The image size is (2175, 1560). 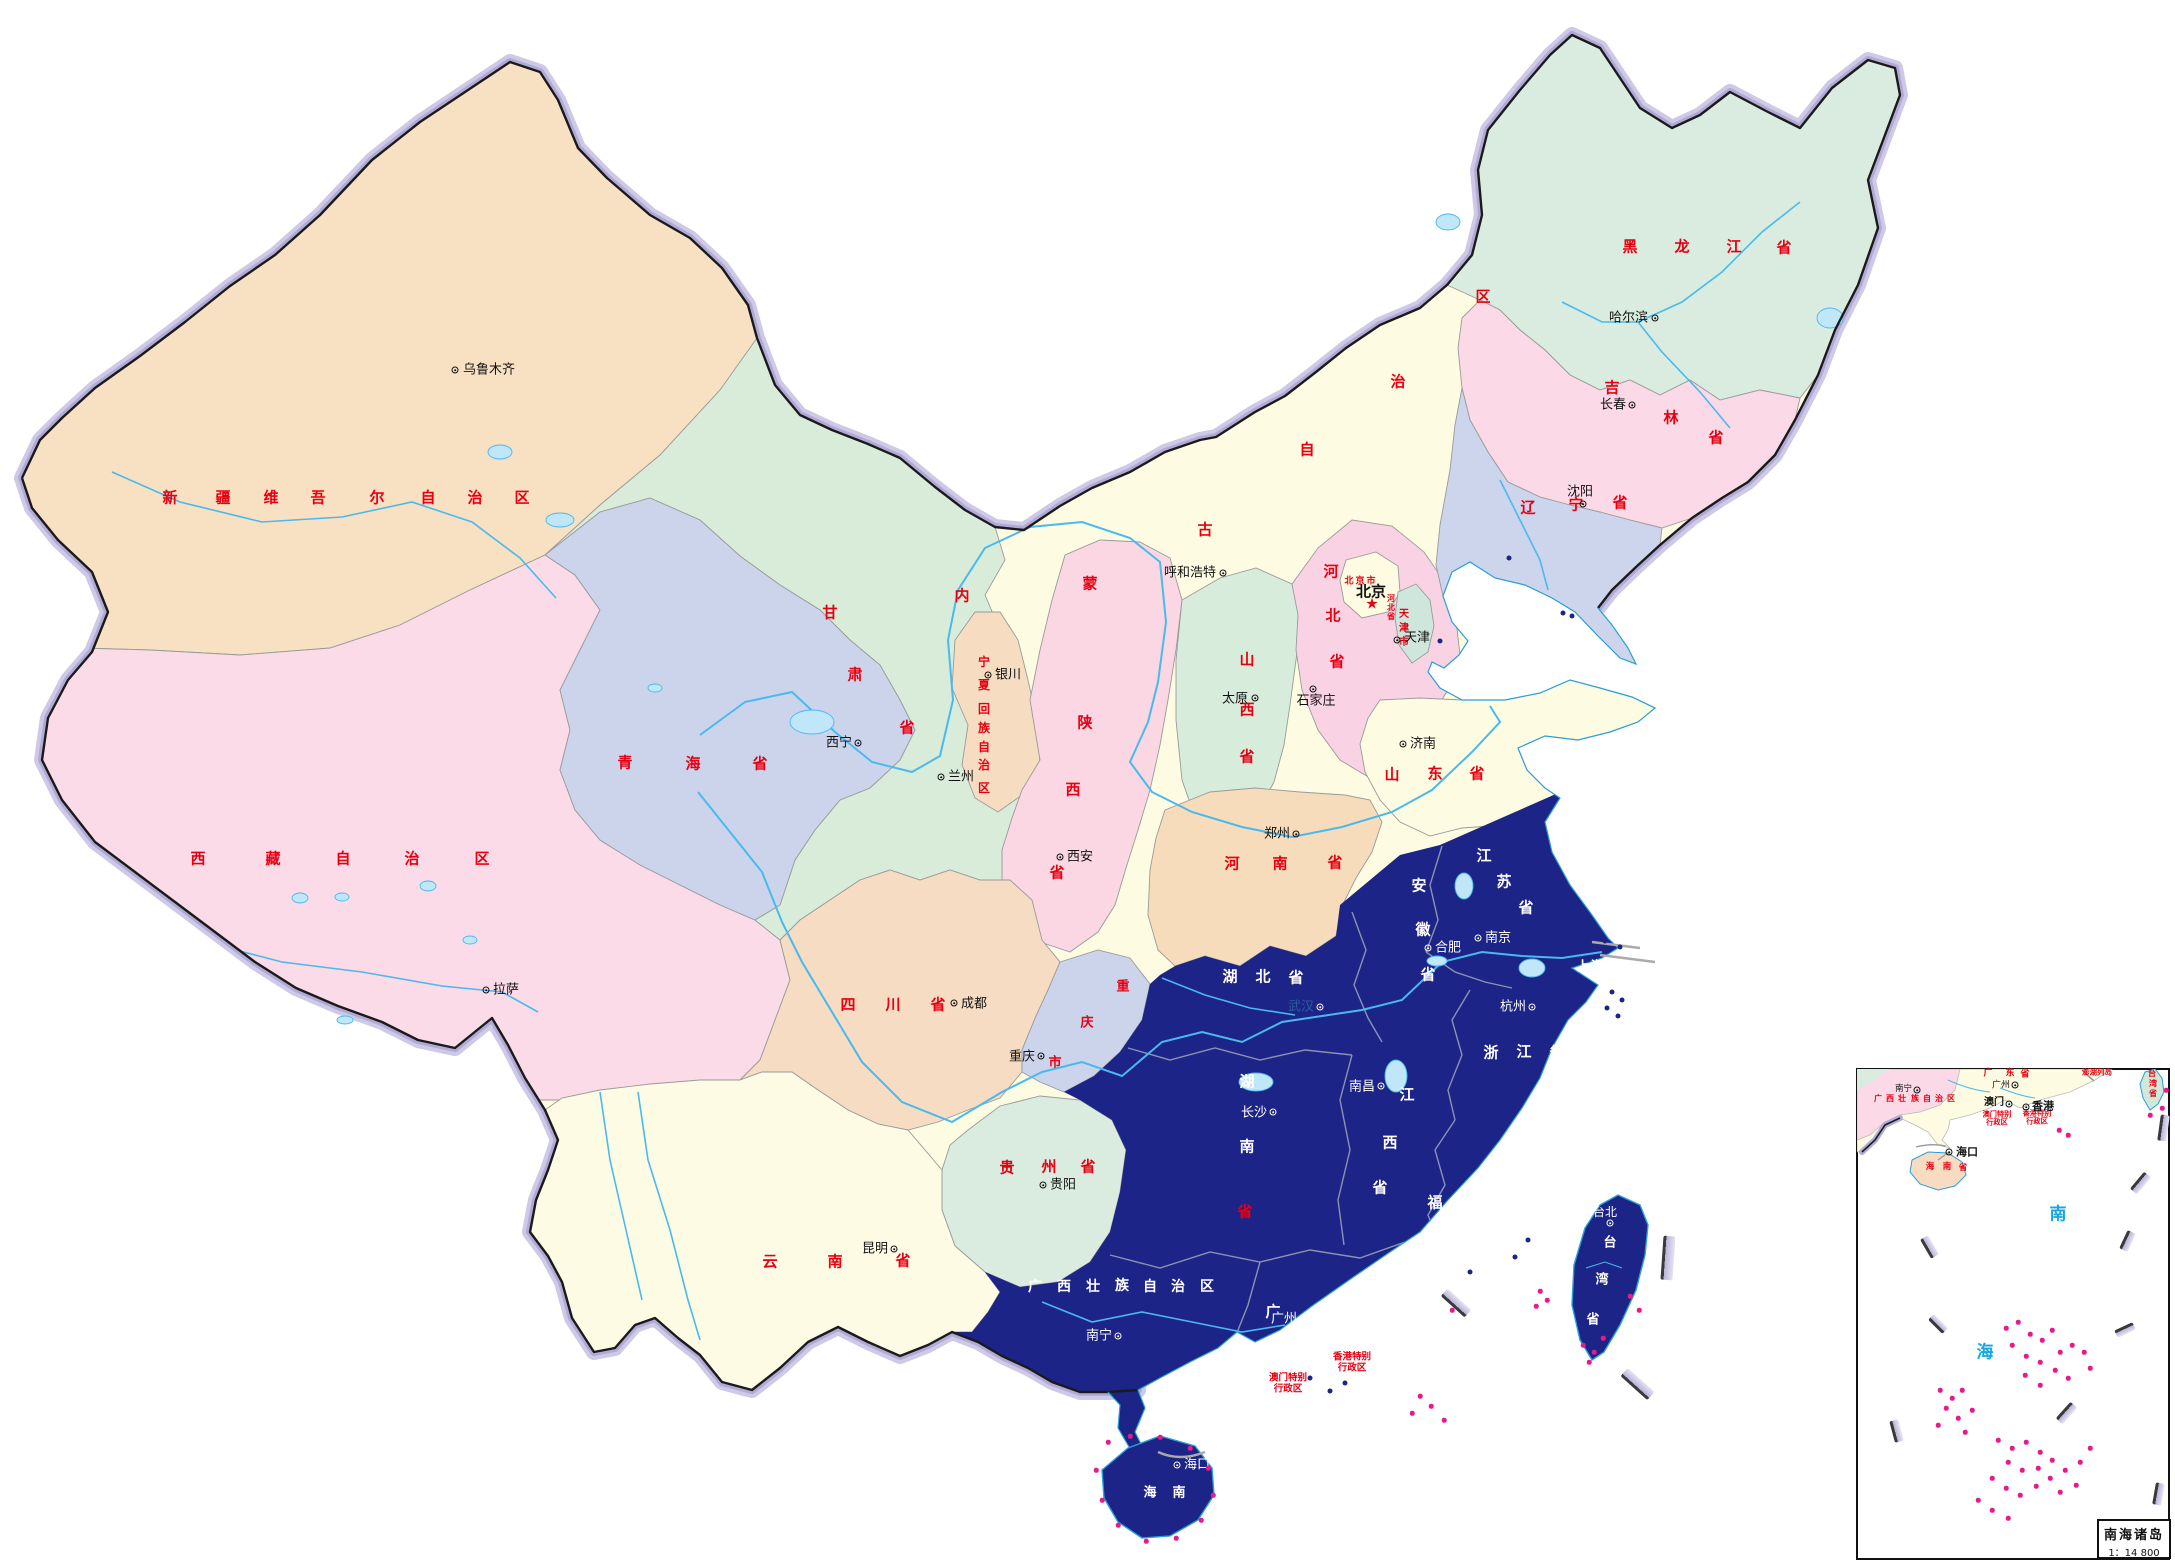 I want to click on inset-title-box: 南海诸岛 1：14 800 000, so click(x=2134, y=1539).